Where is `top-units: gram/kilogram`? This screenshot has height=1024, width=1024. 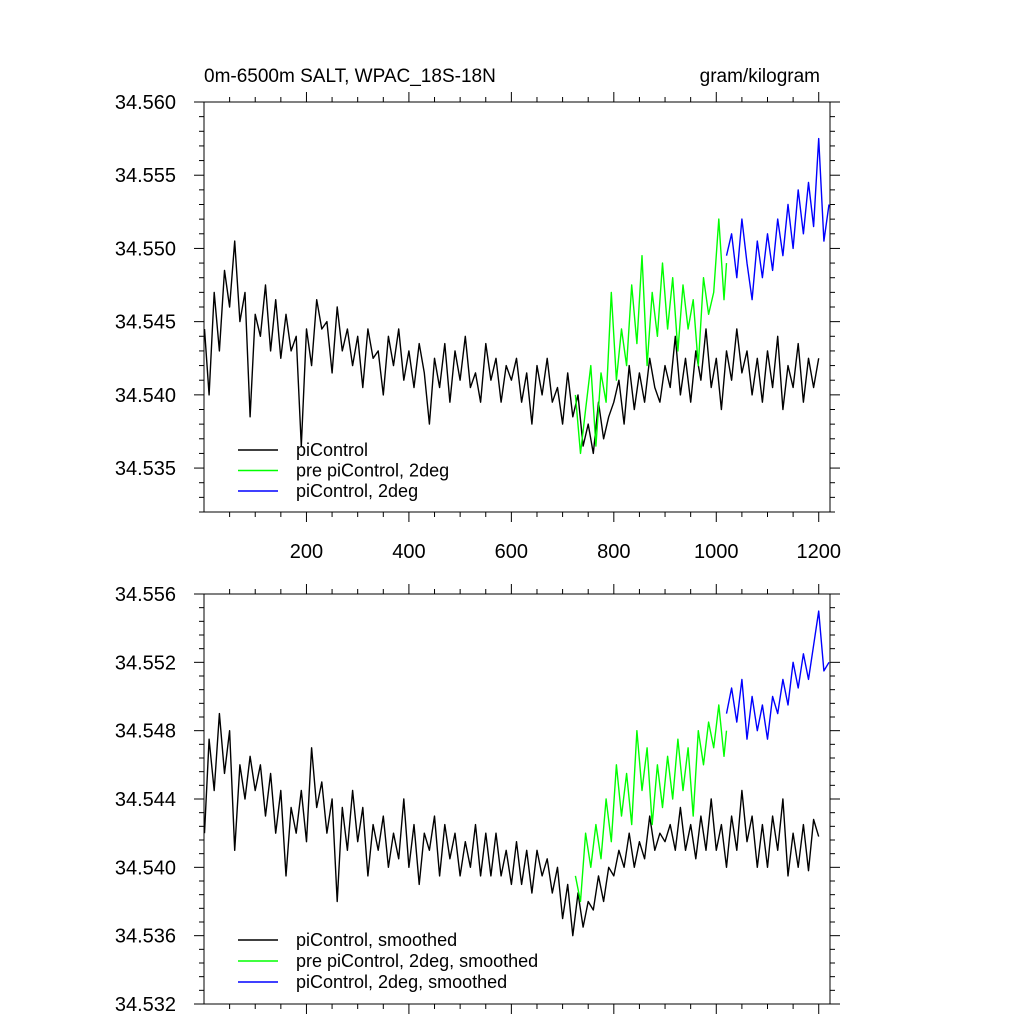
top-units: gram/kilogram is located at coordinates (760, 76).